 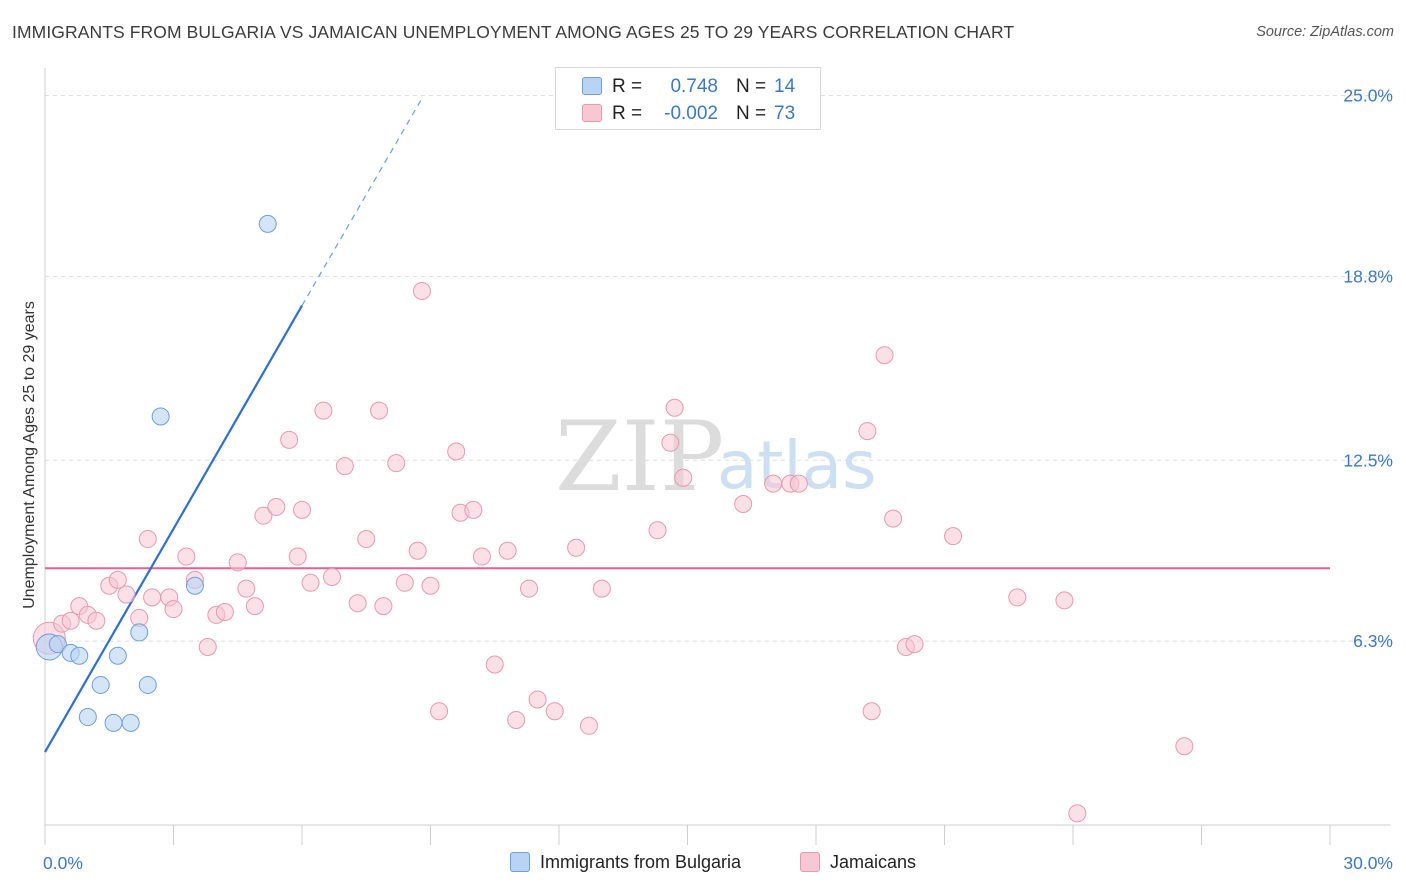 What do you see at coordinates (63, 863) in the screenshot?
I see `x-tick-label: 0.0%` at bounding box center [63, 863].